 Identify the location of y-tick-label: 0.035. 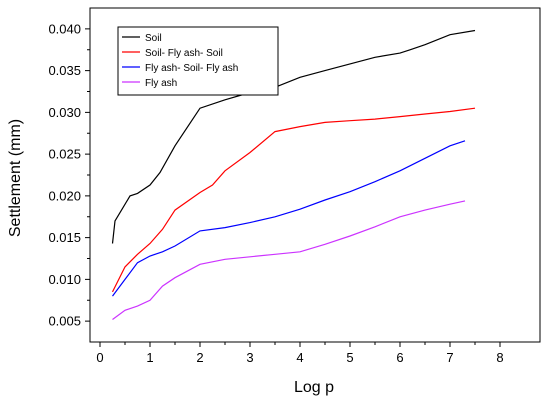
(64, 70).